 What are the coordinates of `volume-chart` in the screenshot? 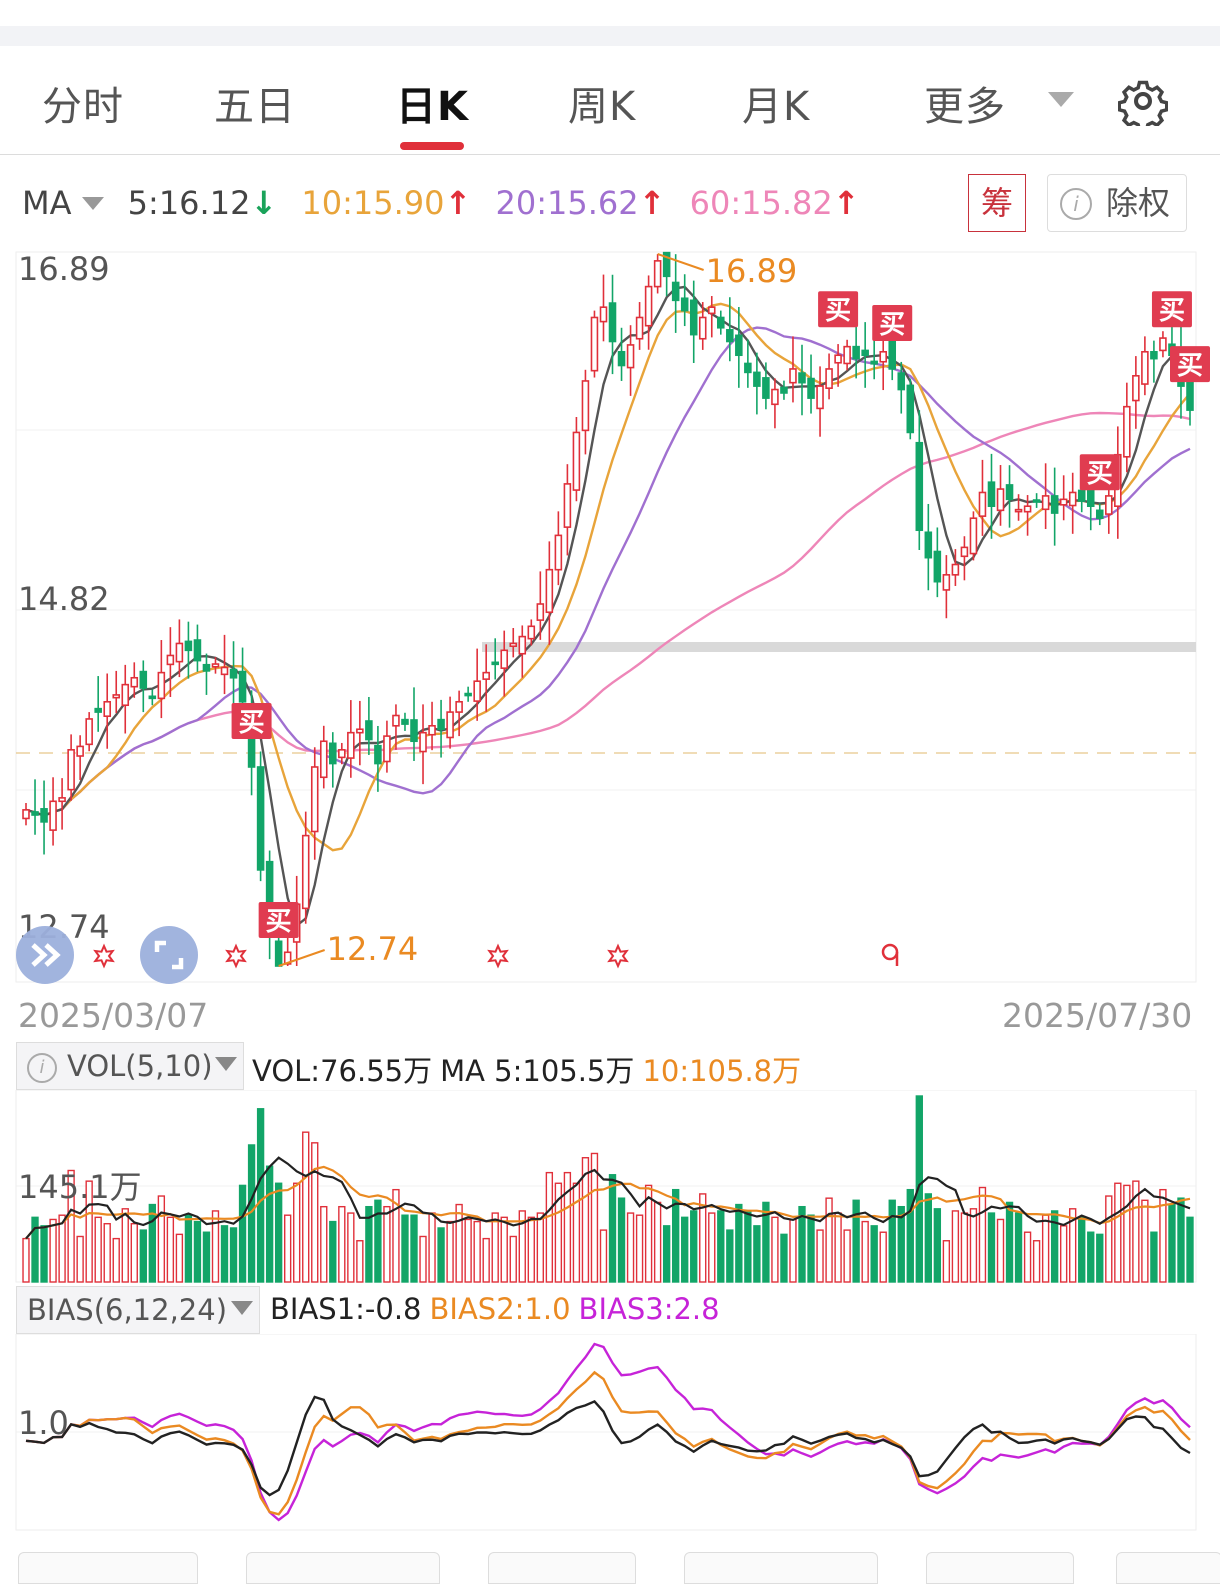 It's located at (610, 1188).